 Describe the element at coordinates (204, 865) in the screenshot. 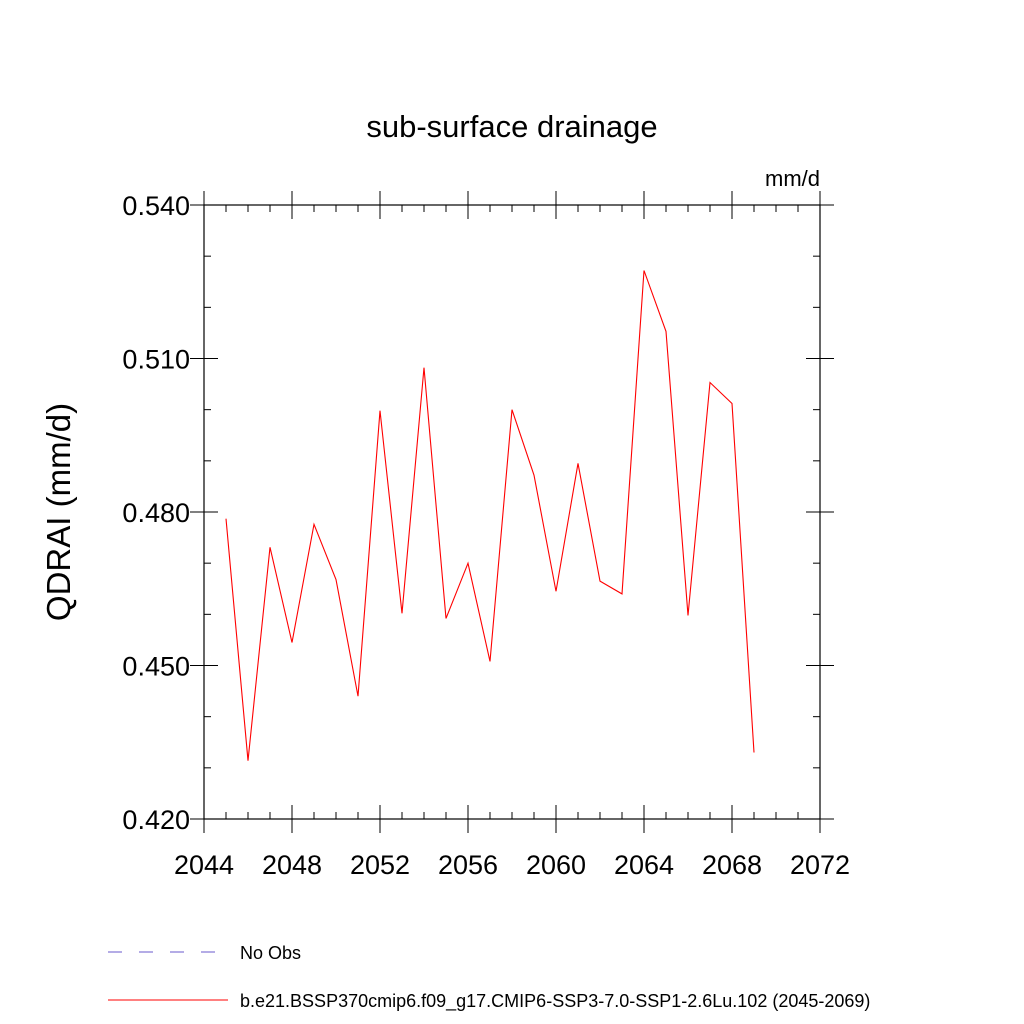

I see `x-tick-label: 2044` at that location.